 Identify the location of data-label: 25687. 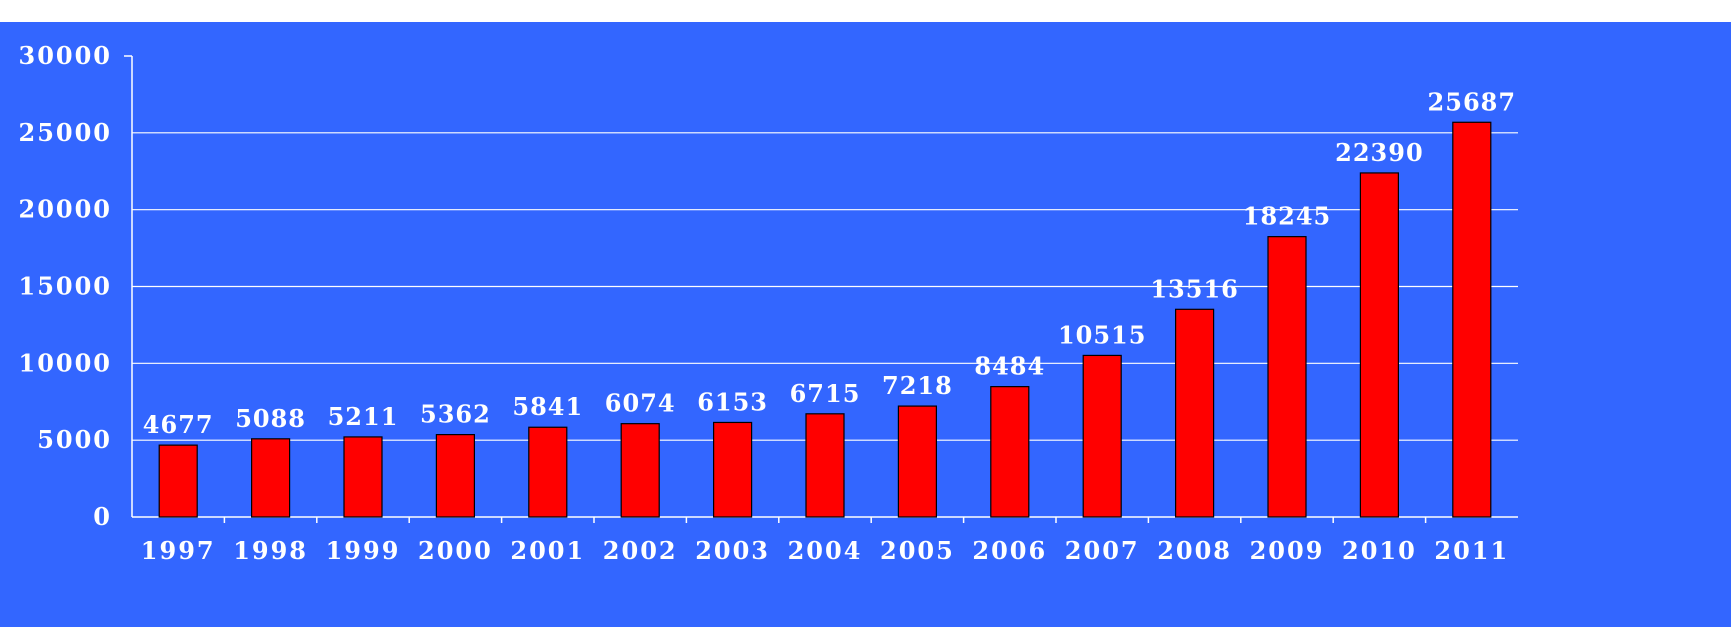
(1472, 101).